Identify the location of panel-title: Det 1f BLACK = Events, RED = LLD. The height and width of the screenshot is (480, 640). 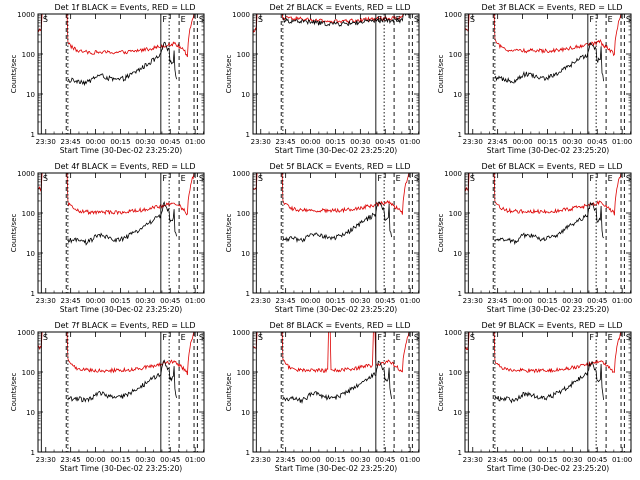
(124, 7).